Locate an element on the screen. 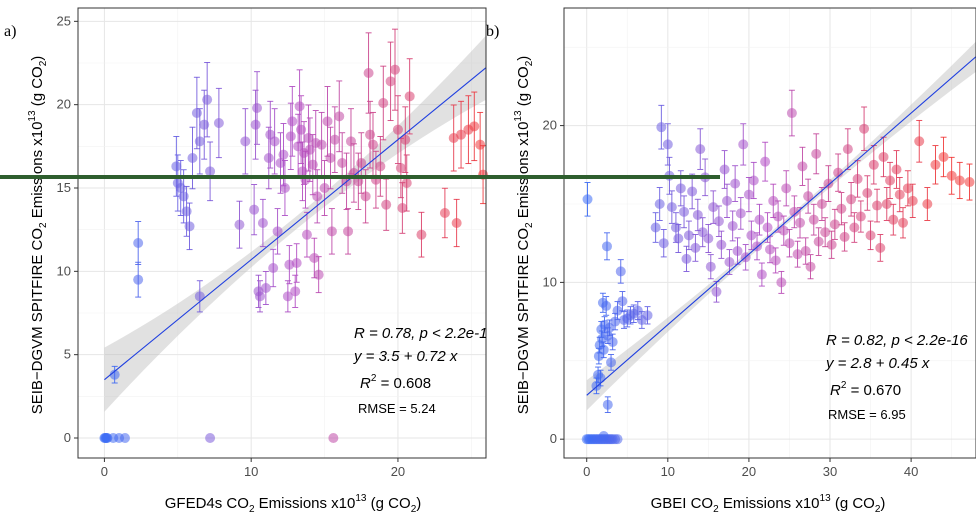 Image resolution: width=976 pixels, height=519 pixels. x-tick-label: 0 is located at coordinates (104, 471).